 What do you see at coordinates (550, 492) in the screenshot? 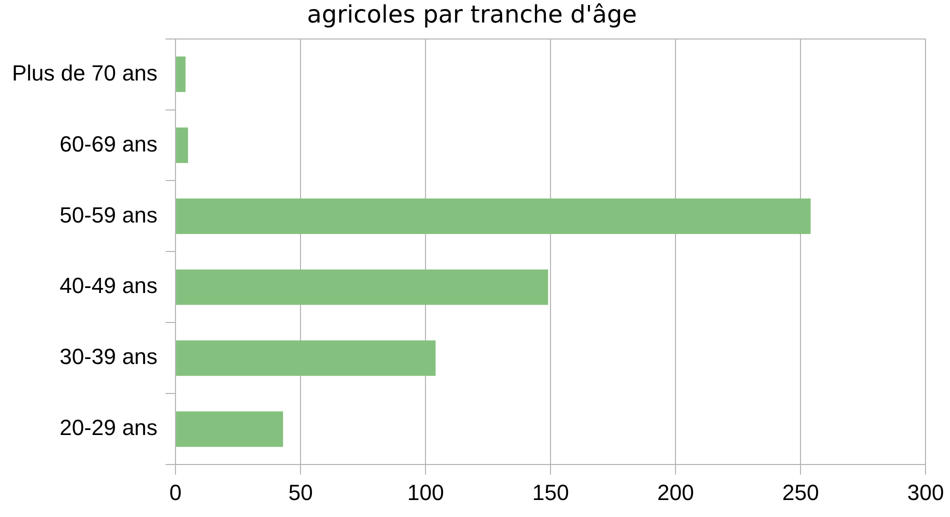
I see `x-tick-label: 150` at bounding box center [550, 492].